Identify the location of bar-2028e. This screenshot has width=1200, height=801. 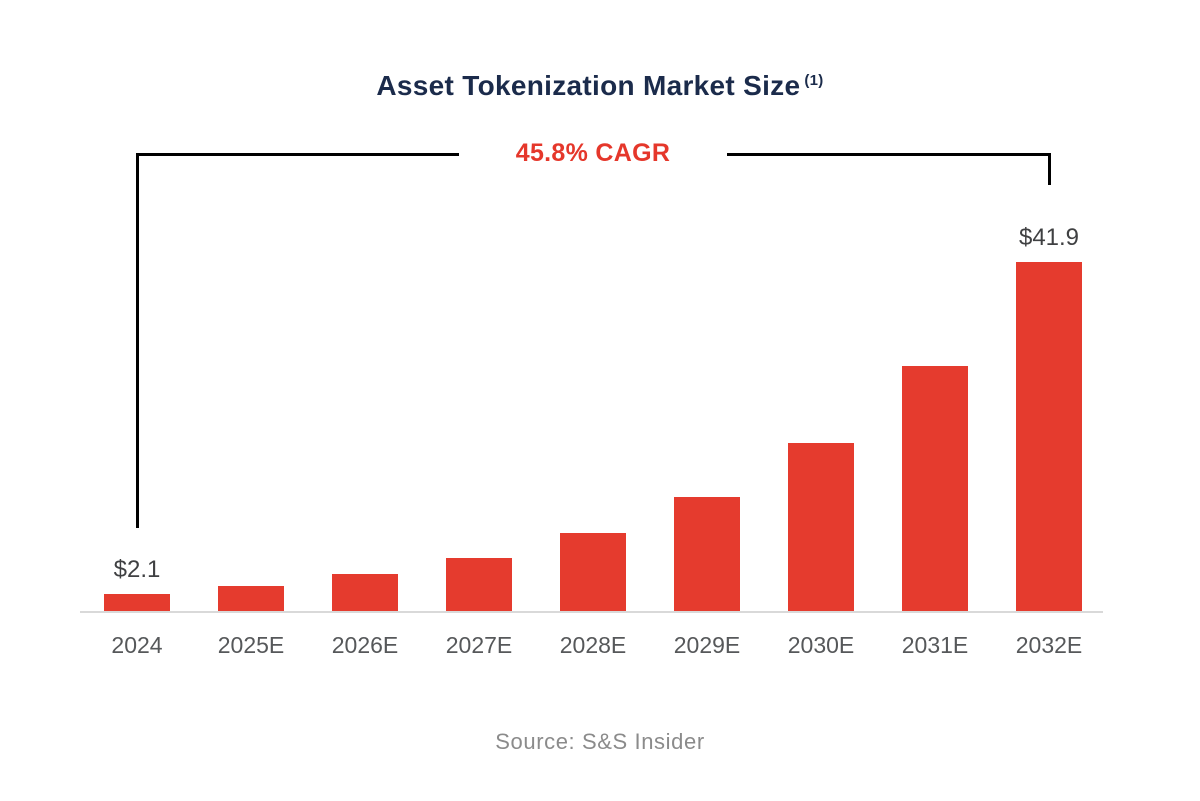
(593, 572).